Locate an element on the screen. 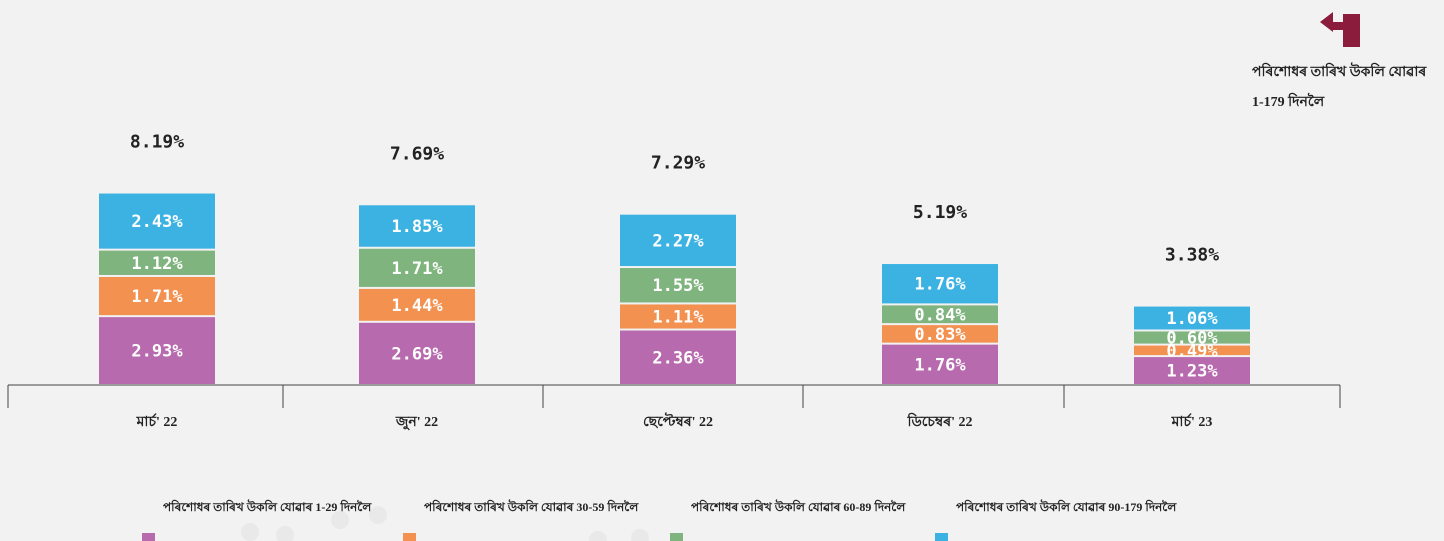 This screenshot has height=541, width=1444. legend-item: পৰিশোধৰ তাৰিখ উকলি যোৱাৰ 60-89 দিনলৈ is located at coordinates (790, 519).